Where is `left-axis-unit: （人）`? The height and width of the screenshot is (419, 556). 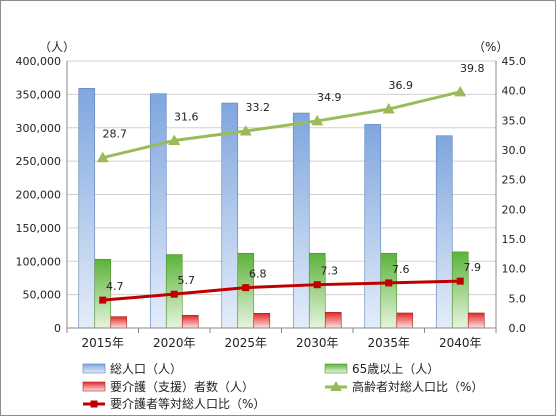
left-axis-unit: （人） is located at coordinates (57, 47).